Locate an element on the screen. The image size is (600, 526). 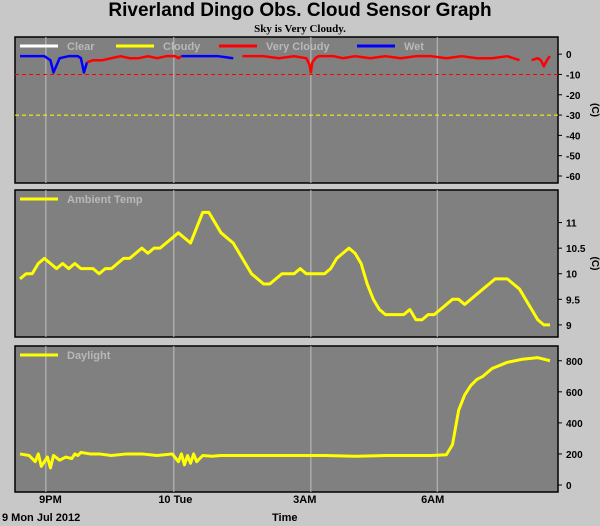
sky-status: Sky is Very Cloudy. is located at coordinates (300, 29).